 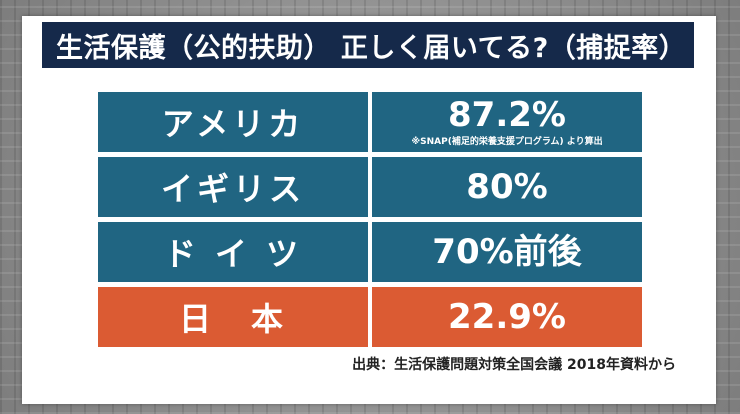 I want to click on country-cell-germany: ド イ ツ, so click(x=233, y=252).